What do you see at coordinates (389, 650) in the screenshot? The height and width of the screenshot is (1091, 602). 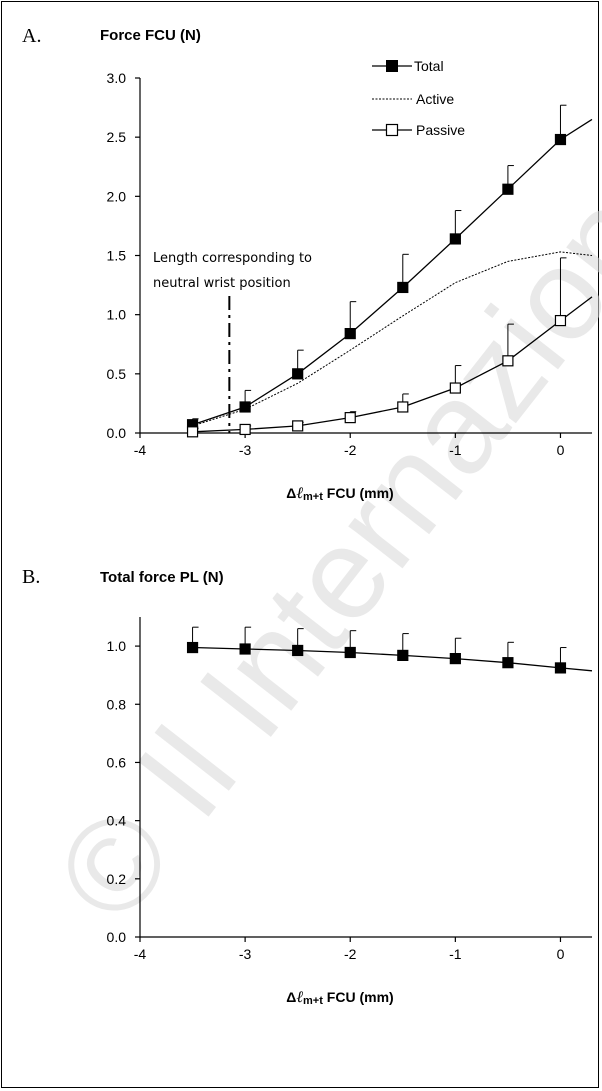 I see `panel-b-series` at bounding box center [389, 650].